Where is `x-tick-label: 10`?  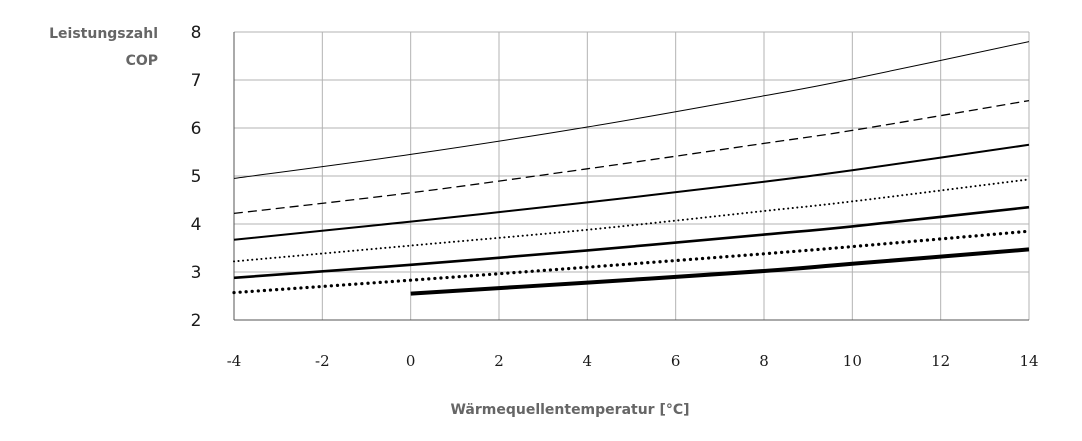 x-tick-label: 10 is located at coordinates (852, 361).